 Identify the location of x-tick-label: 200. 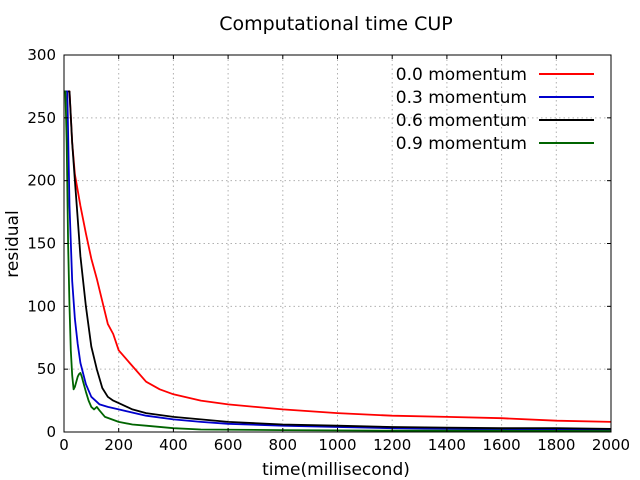
(118, 445).